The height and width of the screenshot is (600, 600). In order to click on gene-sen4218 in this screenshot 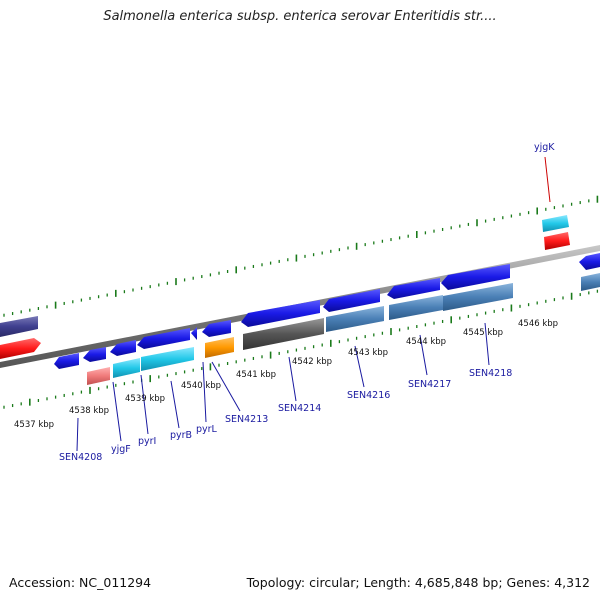, I will do `click(478, 297)`.